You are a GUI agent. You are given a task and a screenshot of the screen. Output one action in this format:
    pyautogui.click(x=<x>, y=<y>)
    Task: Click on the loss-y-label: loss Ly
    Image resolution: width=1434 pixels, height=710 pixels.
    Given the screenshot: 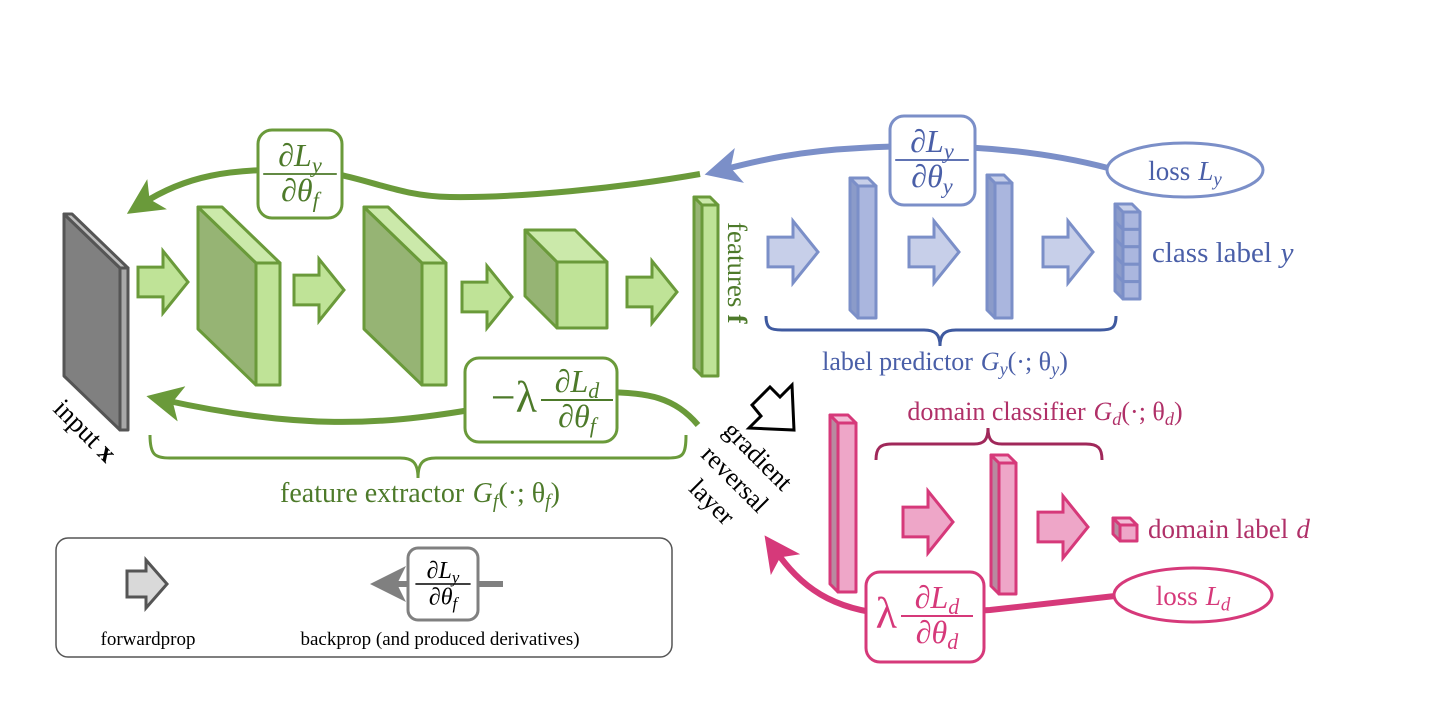 What is the action you would take?
    pyautogui.click(x=1185, y=173)
    